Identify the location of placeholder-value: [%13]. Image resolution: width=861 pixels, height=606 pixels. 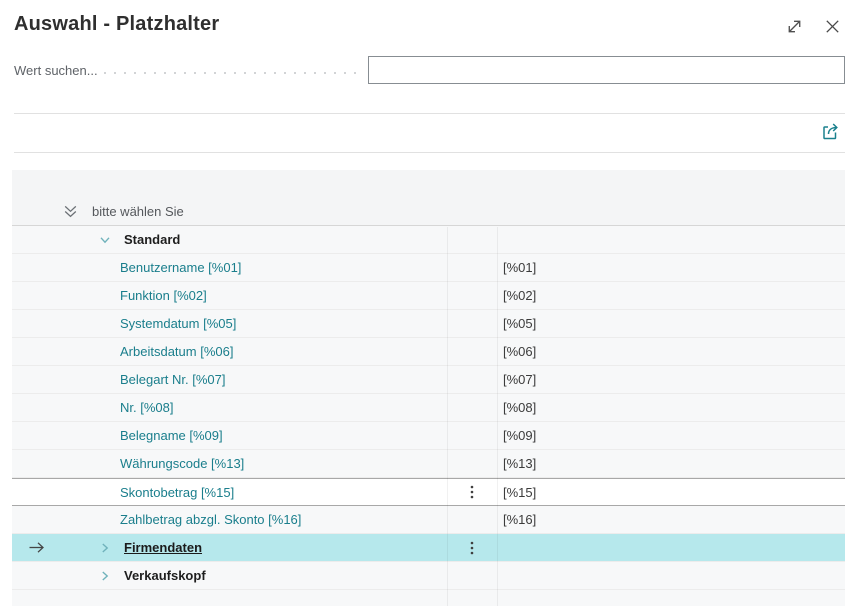
(520, 463).